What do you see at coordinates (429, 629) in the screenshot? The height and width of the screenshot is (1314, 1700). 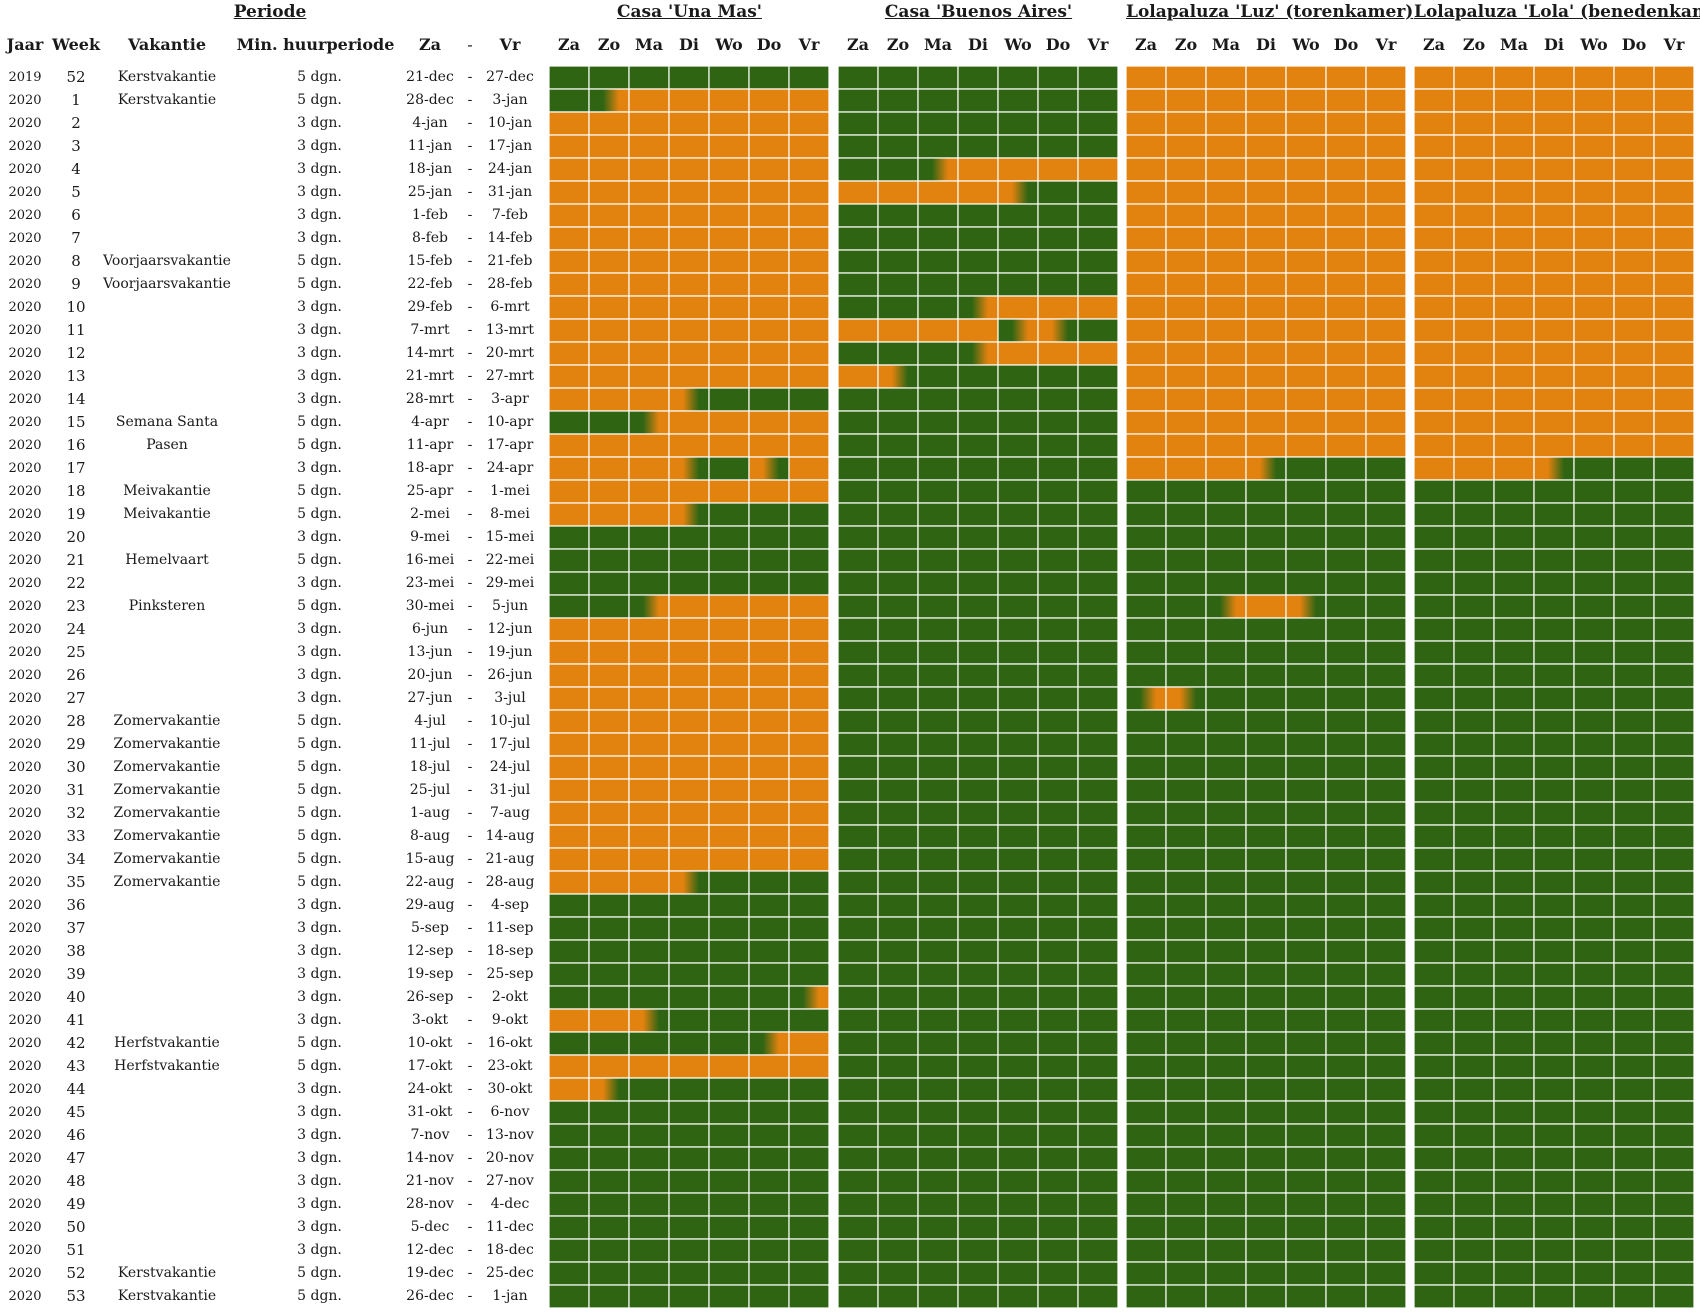 I see `start-date-cell: 6-jun` at bounding box center [429, 629].